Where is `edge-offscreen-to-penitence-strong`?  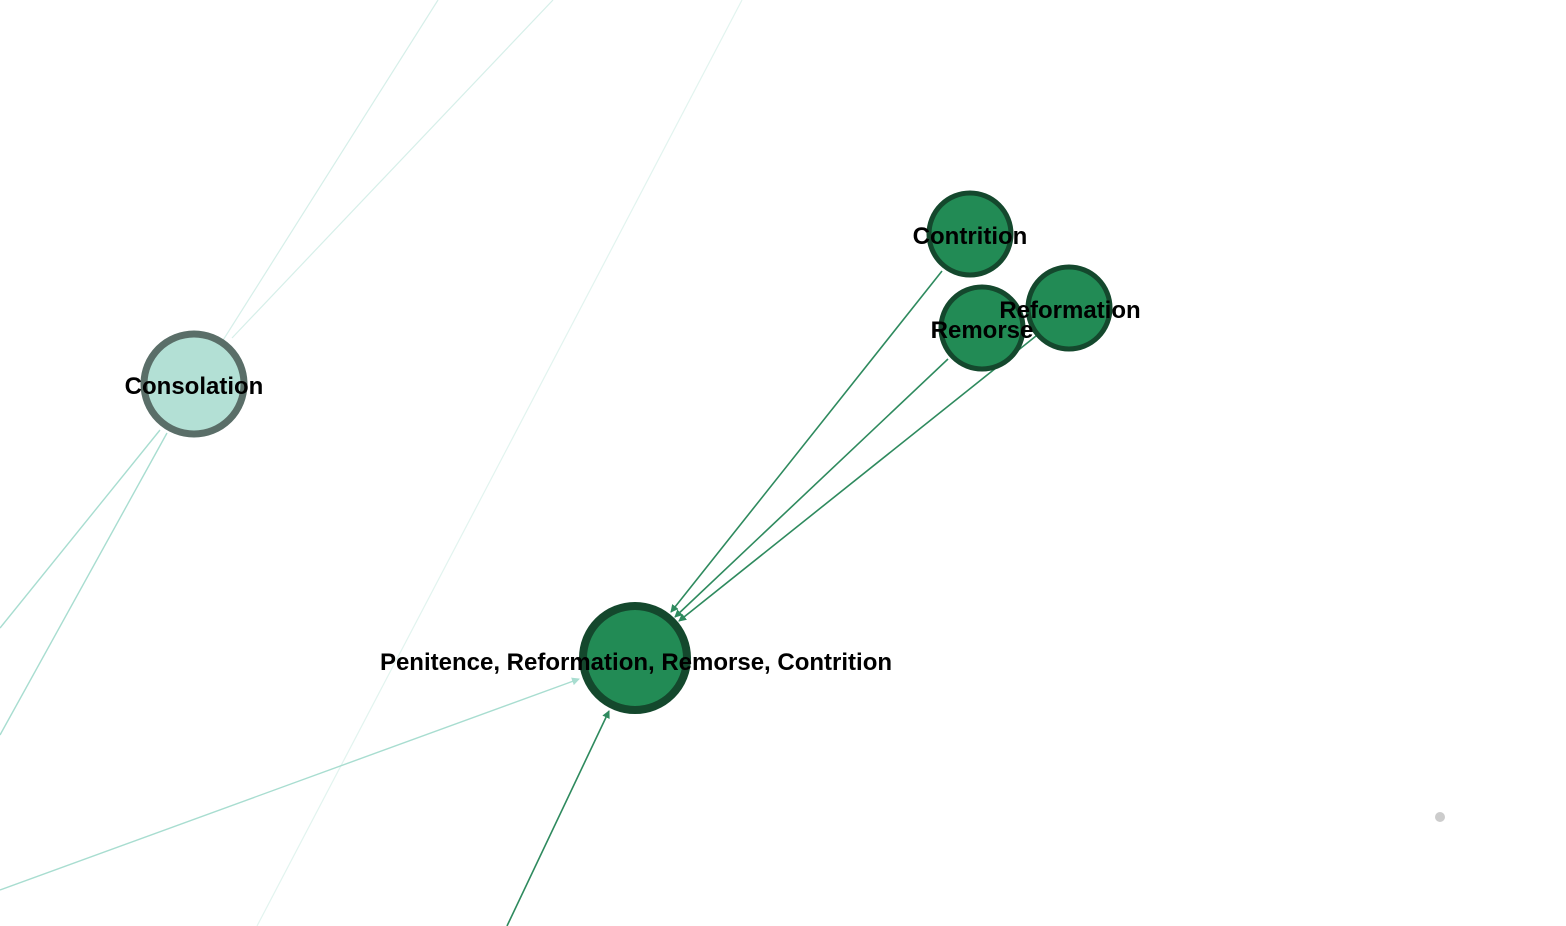
edge-offscreen-to-penitence-strong is located at coordinates (558, 818).